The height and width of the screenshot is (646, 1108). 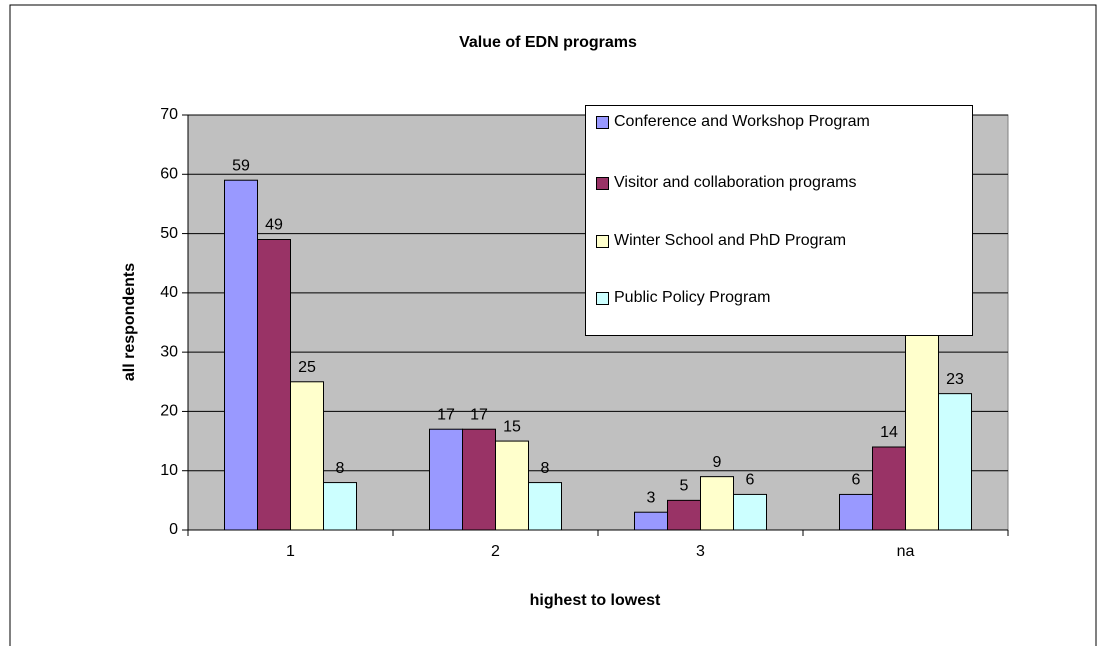 I want to click on y-tick-label: 20, so click(x=169, y=411).